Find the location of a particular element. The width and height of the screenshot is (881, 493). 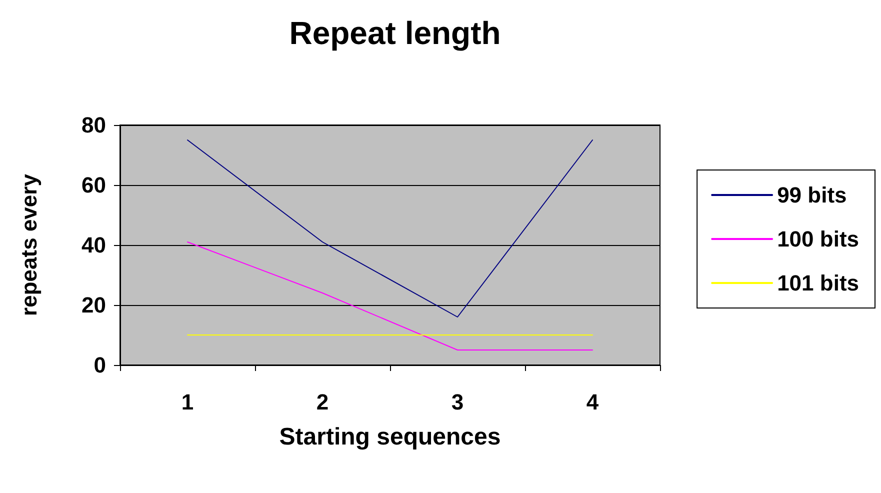

x-tick-label: 3 is located at coordinates (457, 402).